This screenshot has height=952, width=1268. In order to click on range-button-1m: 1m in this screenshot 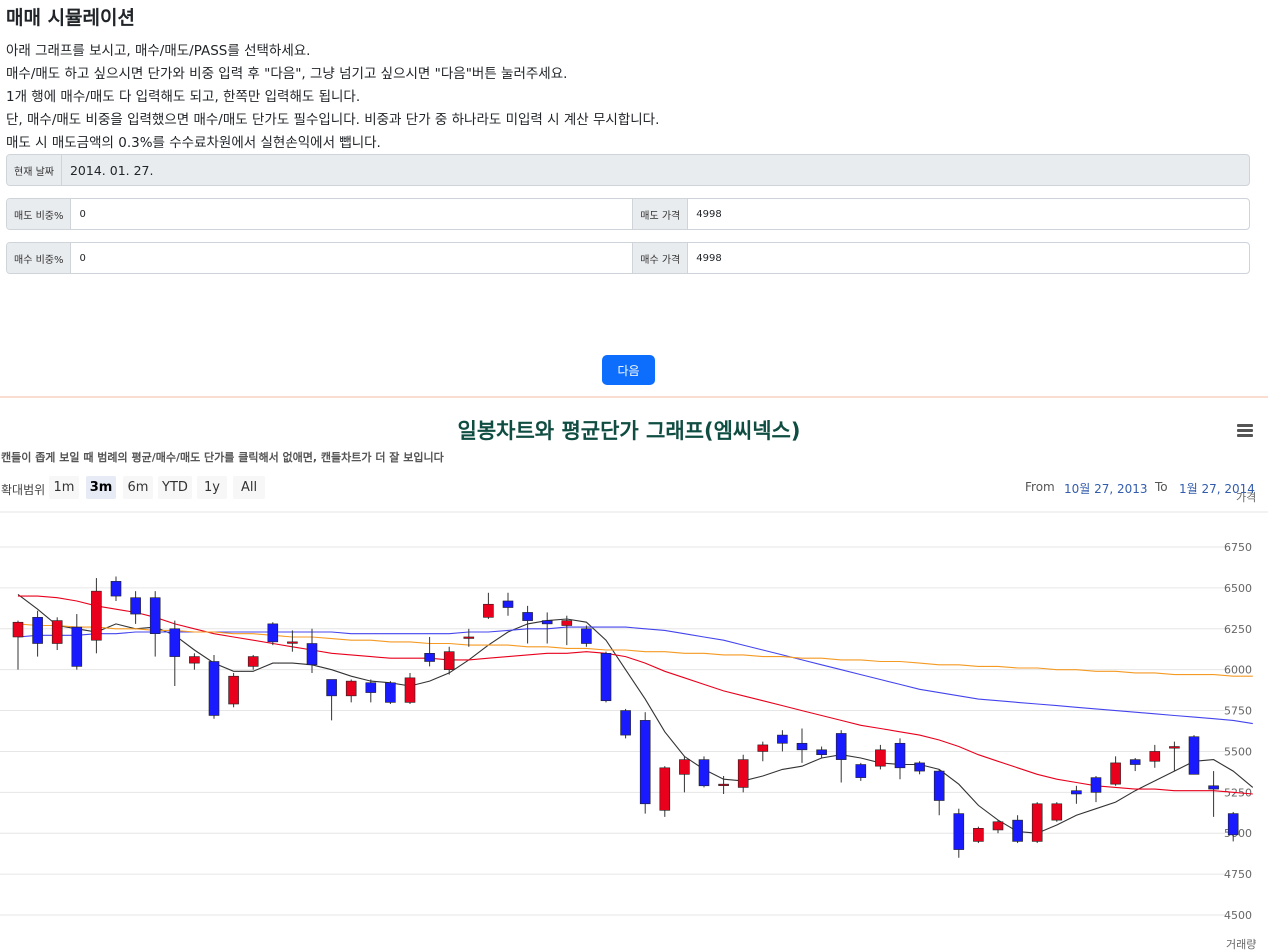, I will do `click(64, 487)`.